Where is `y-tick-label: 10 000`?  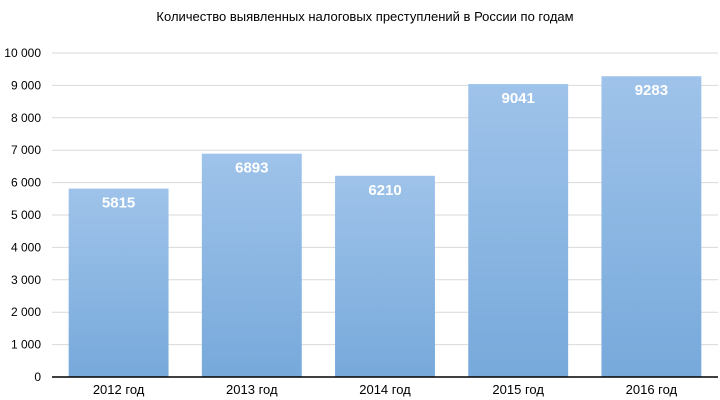 y-tick-label: 10 000 is located at coordinates (22, 53).